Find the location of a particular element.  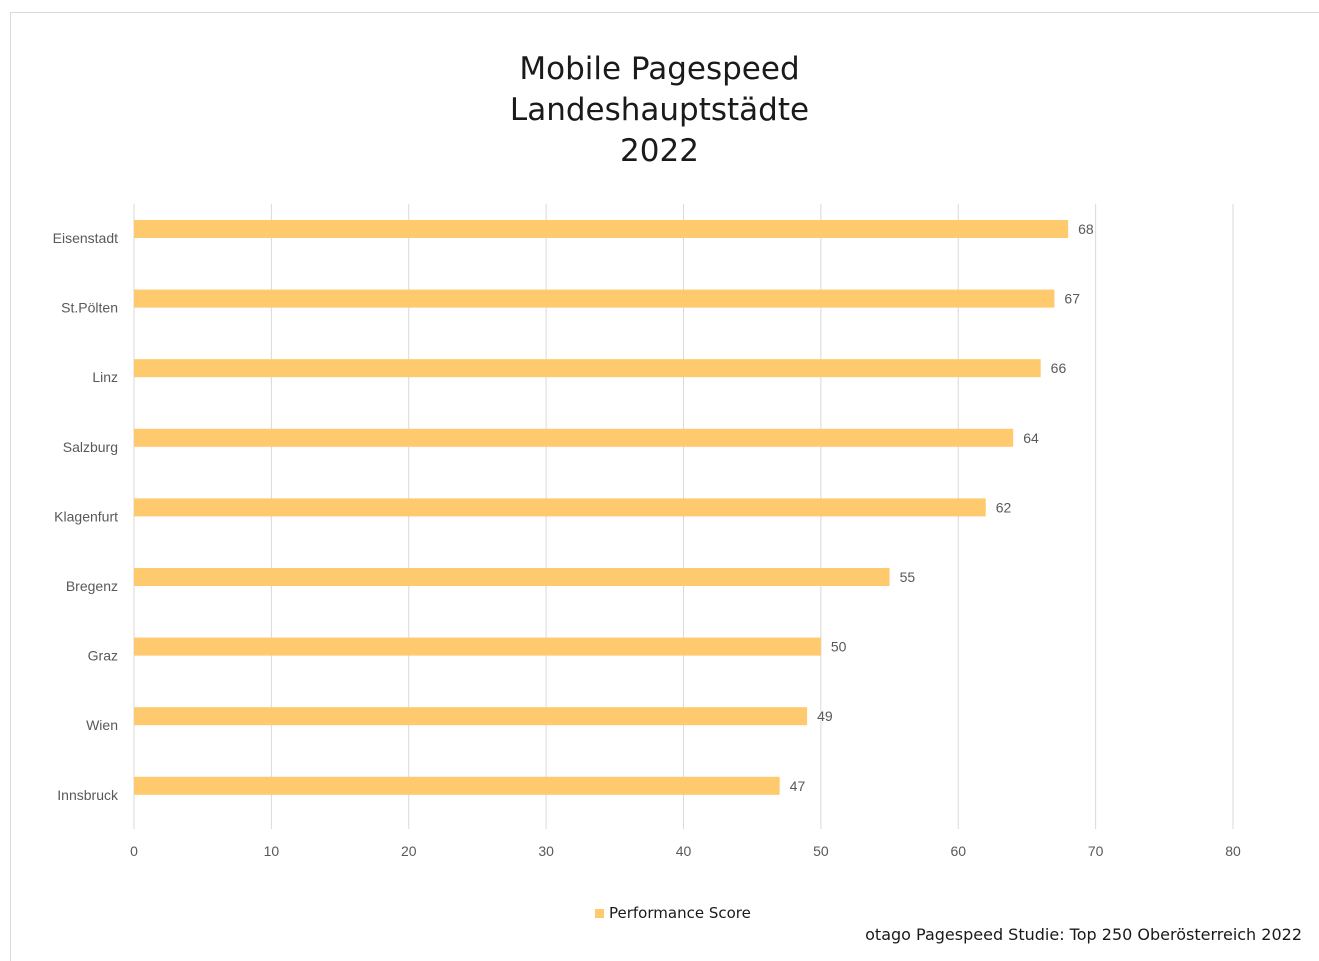

category-label: Graz is located at coordinates (103, 656).